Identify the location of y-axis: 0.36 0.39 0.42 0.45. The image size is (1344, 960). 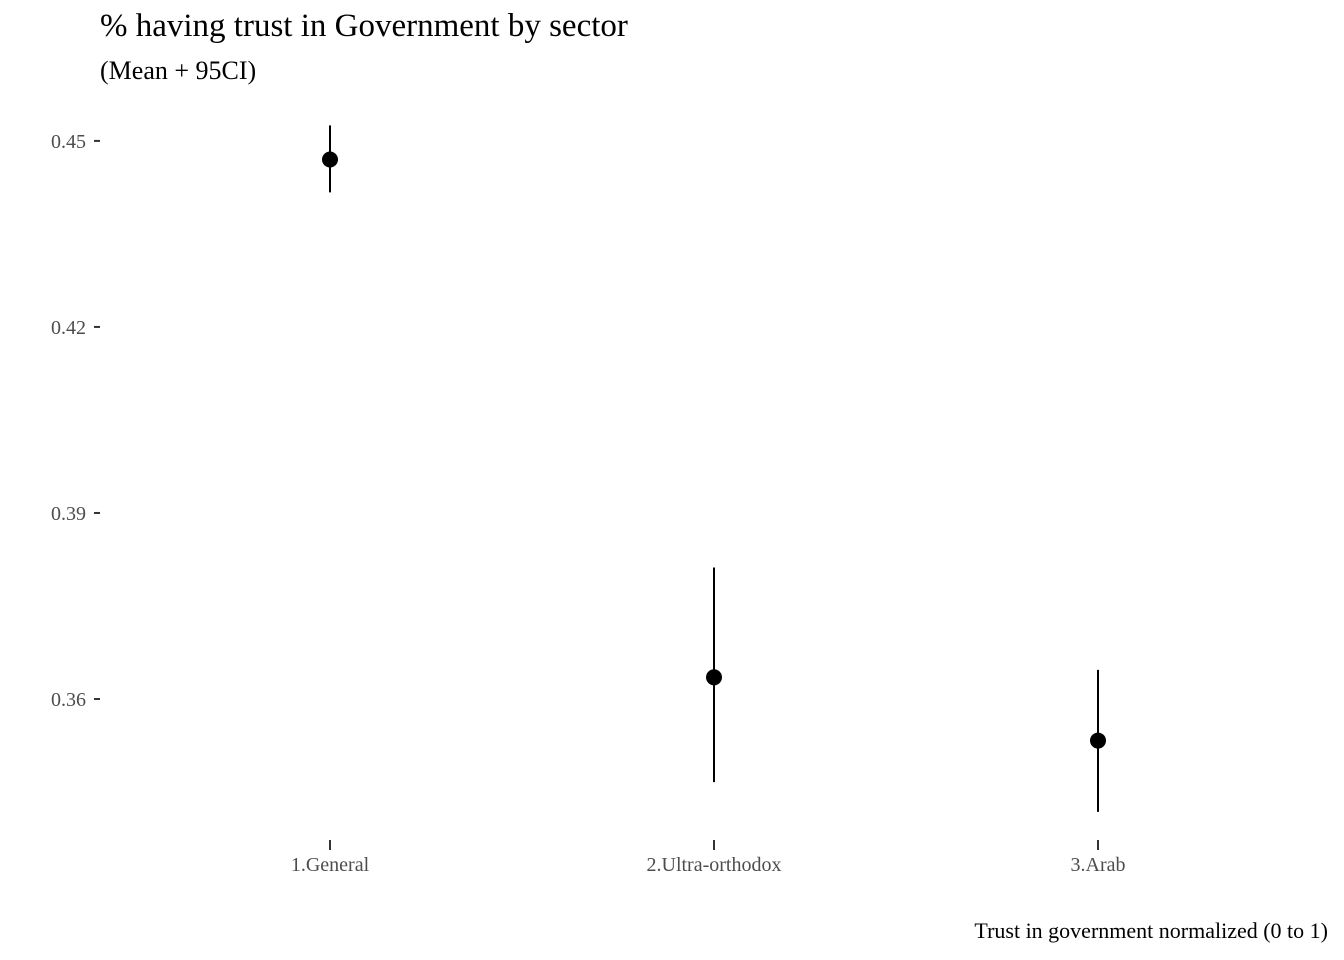
(75, 421).